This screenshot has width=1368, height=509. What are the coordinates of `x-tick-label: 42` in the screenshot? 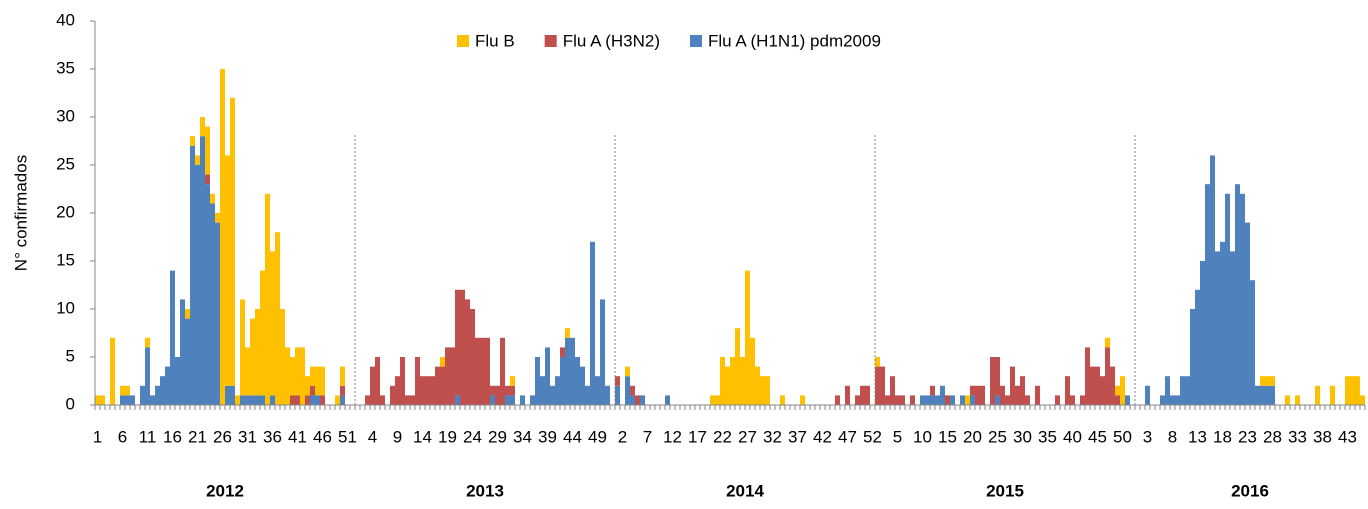 It's located at (822, 436).